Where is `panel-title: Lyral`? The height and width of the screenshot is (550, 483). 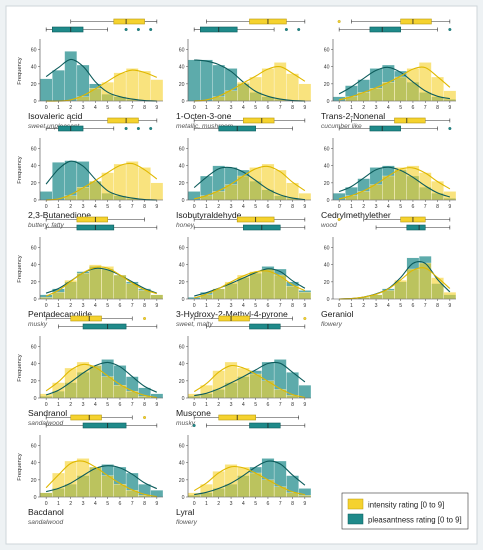
panel-title: Lyral is located at coordinates (185, 512).